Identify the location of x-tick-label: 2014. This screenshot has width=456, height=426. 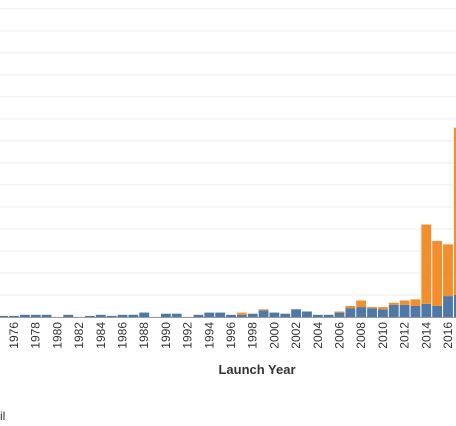
(426, 335).